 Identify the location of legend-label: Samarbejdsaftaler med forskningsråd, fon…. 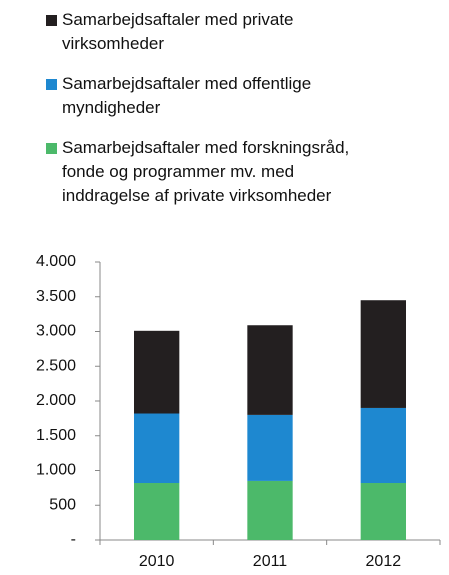
(206, 171).